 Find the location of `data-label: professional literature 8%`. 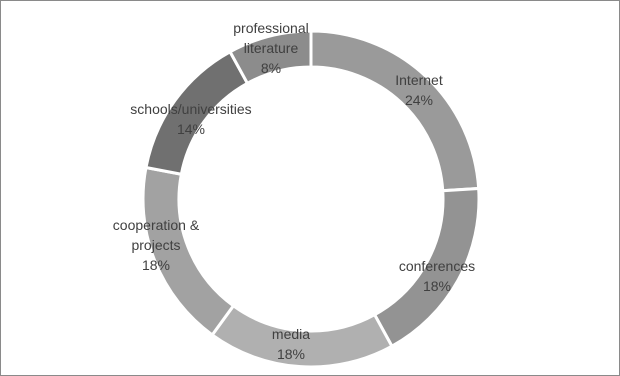

data-label: professional literature 8% is located at coordinates (271, 48).